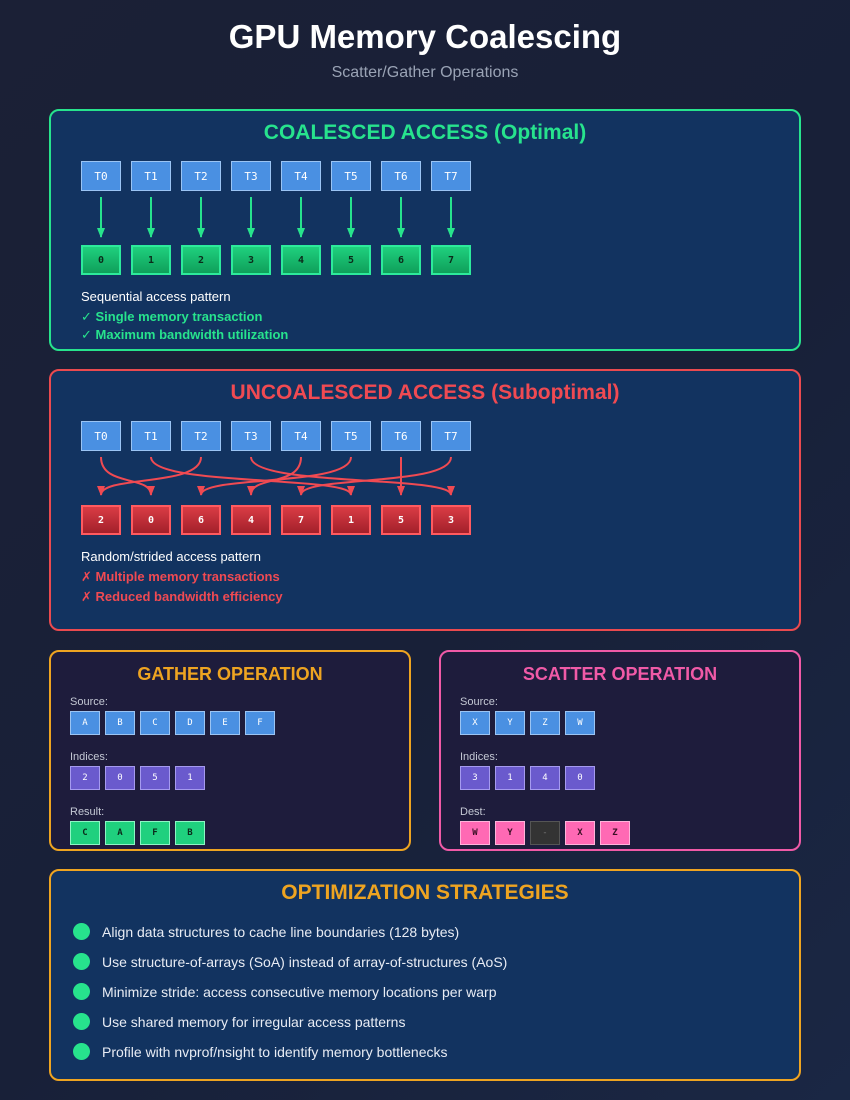 Image resolution: width=850 pixels, height=1100 pixels. Describe the element at coordinates (87, 812) in the screenshot. I see `gather-result-label: Result:` at that location.